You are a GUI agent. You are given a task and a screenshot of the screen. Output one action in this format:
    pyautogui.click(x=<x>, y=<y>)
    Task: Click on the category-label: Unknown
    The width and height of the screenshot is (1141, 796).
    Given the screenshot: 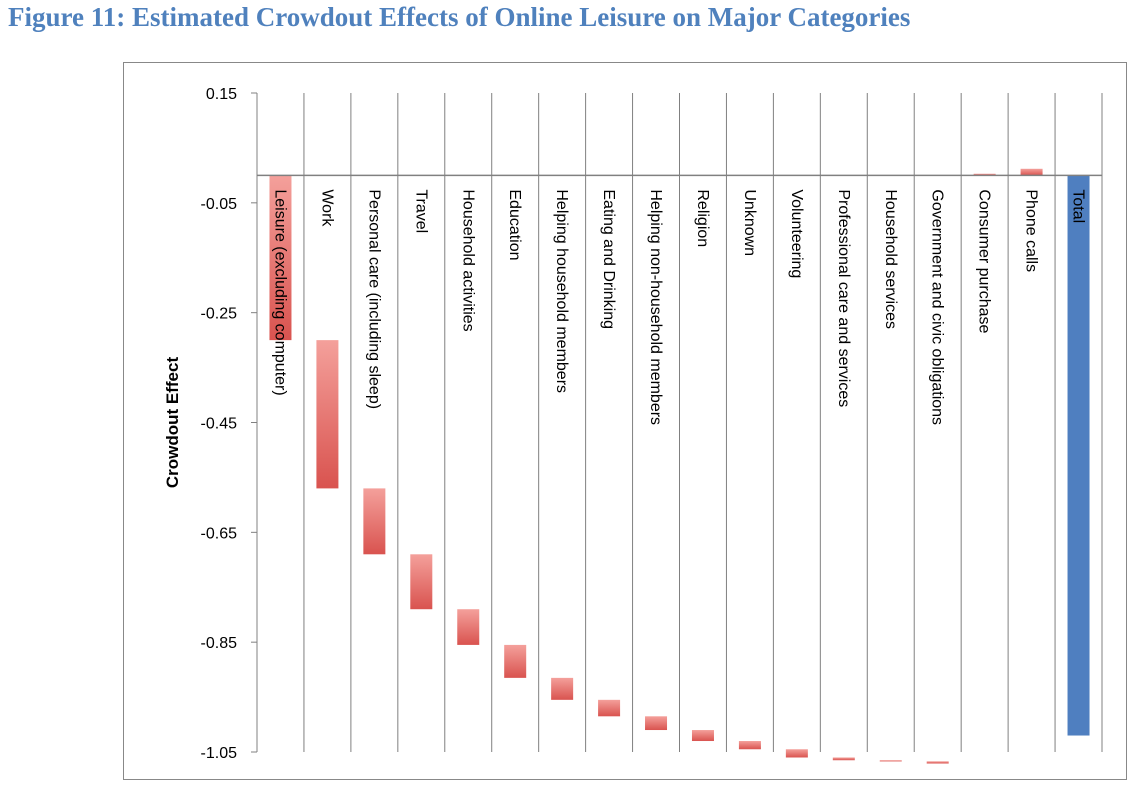 What is the action you would take?
    pyautogui.click(x=749, y=222)
    